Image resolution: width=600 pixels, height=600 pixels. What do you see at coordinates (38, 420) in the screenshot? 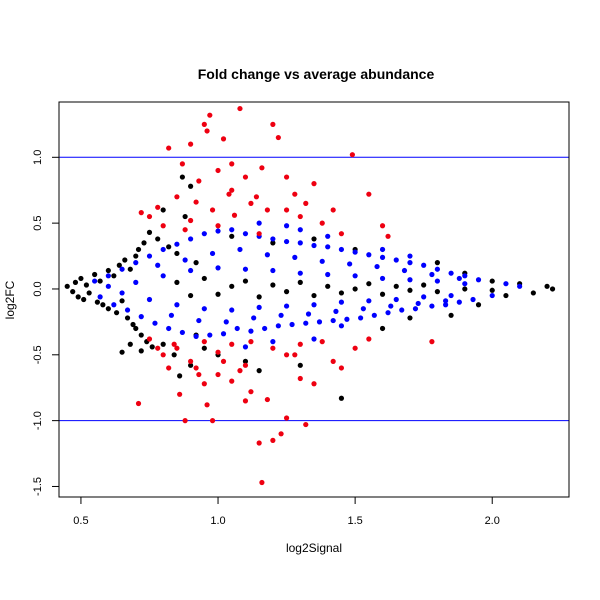
I see `y-tick-label-1: -1.0` at bounding box center [38, 420].